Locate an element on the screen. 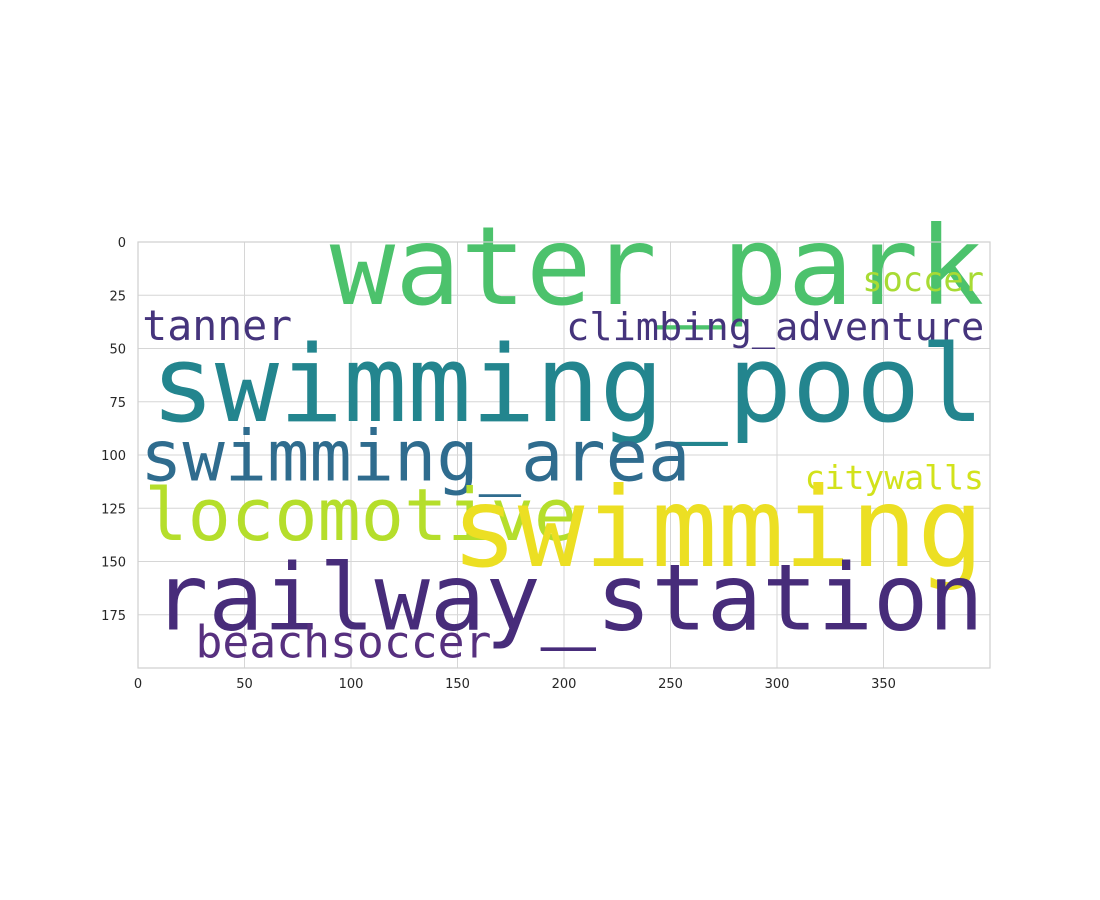  y-tick-label: 75 is located at coordinates (117, 403).